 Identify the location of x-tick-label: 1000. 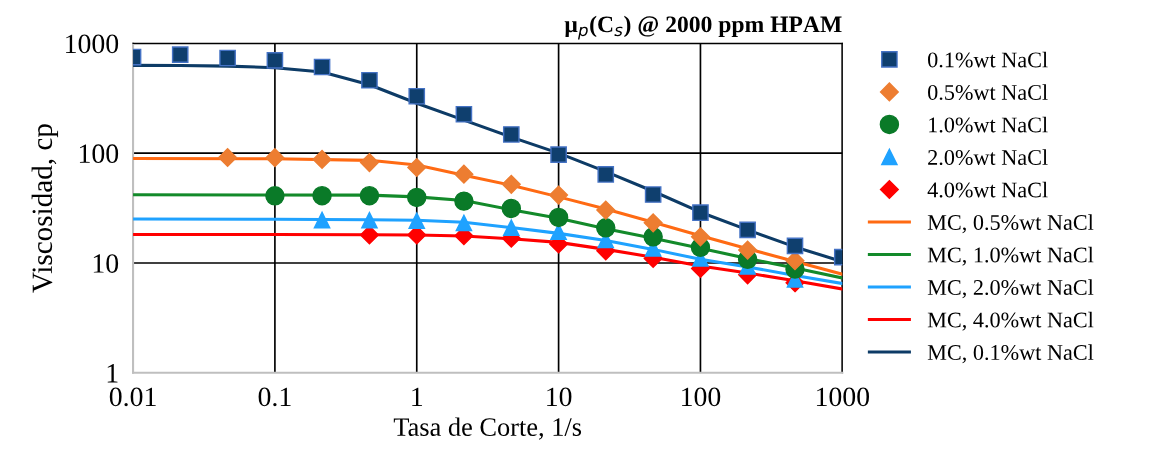
(843, 397).